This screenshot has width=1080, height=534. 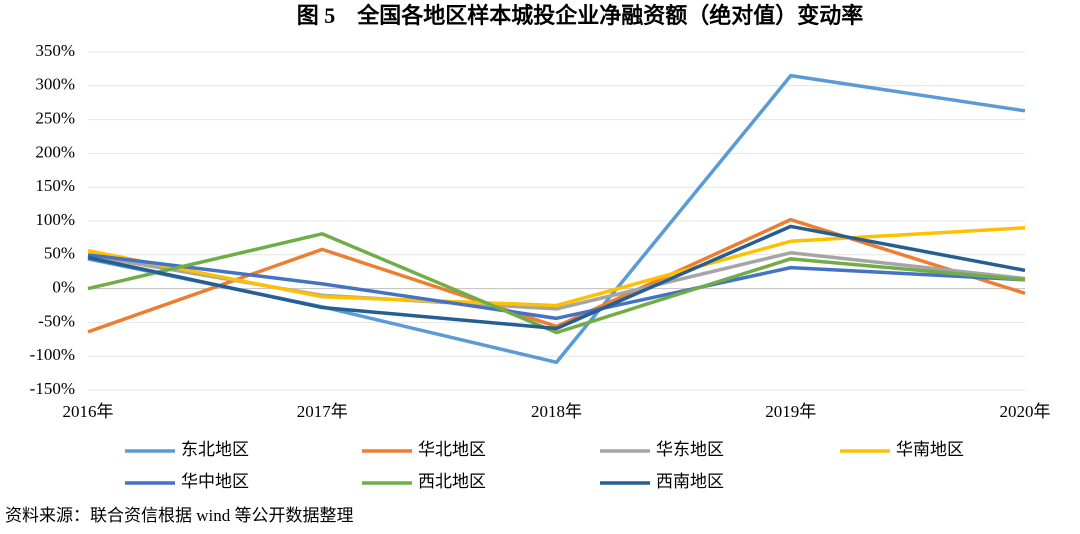 What do you see at coordinates (690, 481) in the screenshot?
I see `legend-label: 西南地区` at bounding box center [690, 481].